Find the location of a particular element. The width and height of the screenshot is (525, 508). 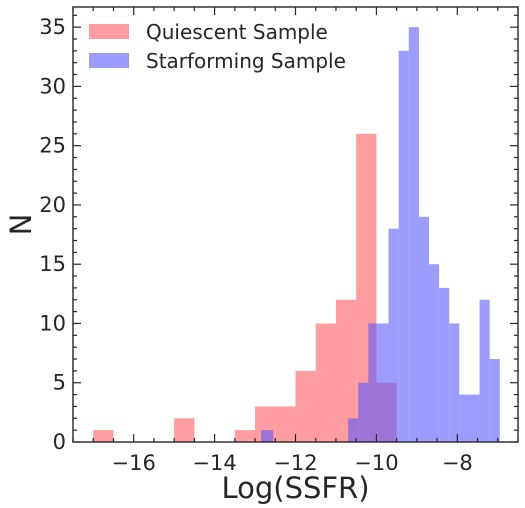

x-tick-label: −12 is located at coordinates (295, 463).